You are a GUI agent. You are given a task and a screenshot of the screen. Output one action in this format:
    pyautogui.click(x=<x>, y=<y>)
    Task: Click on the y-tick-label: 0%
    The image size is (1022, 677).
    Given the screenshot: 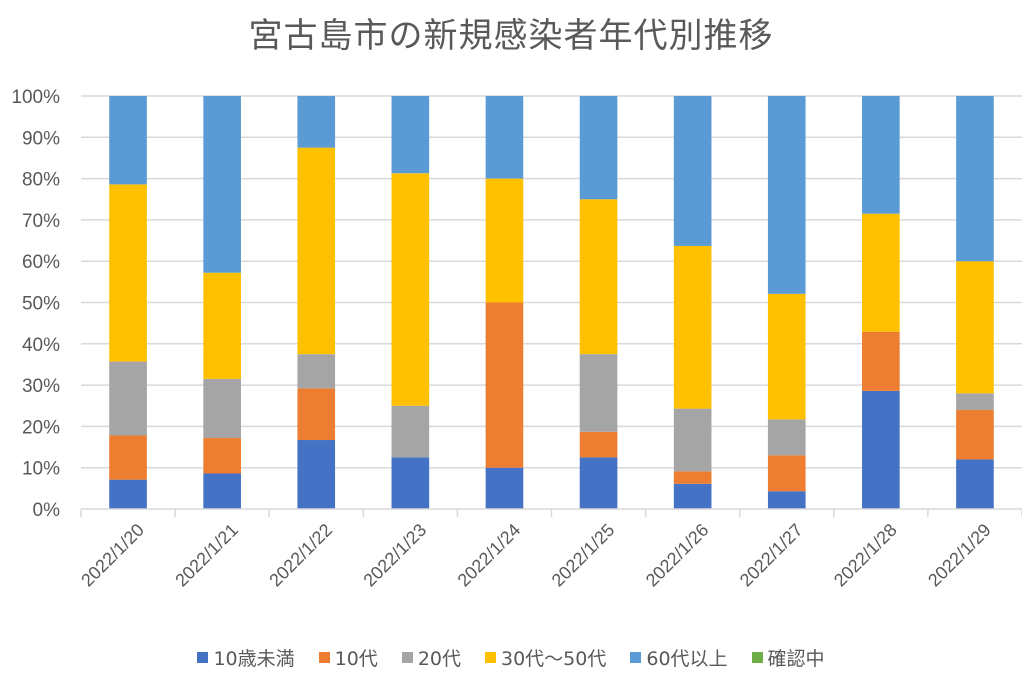 What is the action you would take?
    pyautogui.click(x=47, y=510)
    